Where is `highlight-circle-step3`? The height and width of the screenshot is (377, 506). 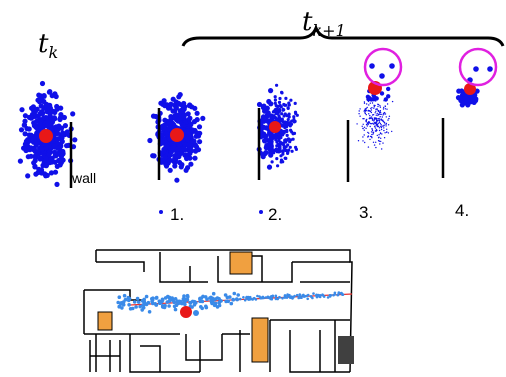 highlight-circle-step3 is located at coordinates (383, 67).